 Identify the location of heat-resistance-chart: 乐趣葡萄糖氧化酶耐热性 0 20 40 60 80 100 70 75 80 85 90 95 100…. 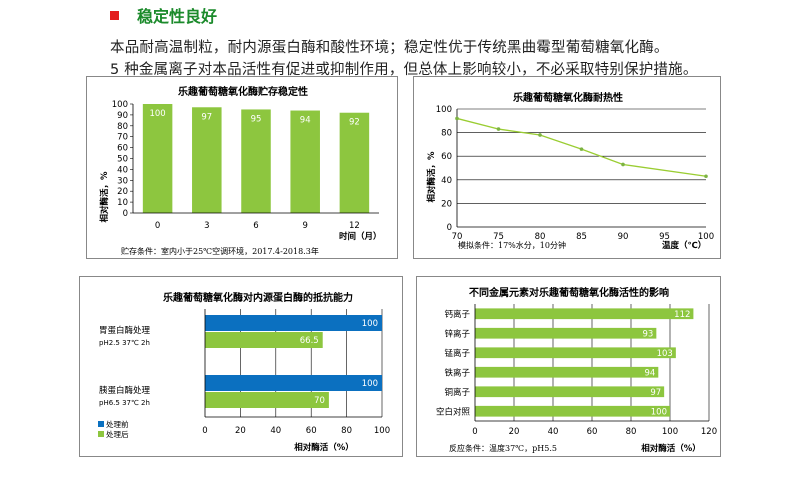
(567, 167).